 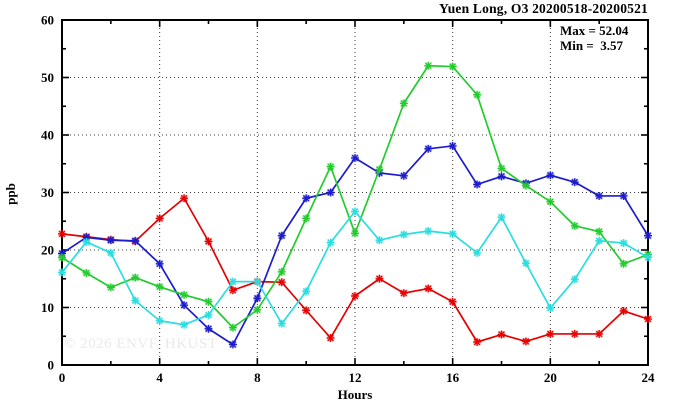 I want to click on maxmin-annotation: Max = 52.04 Min = 3.57, so click(x=594, y=38).